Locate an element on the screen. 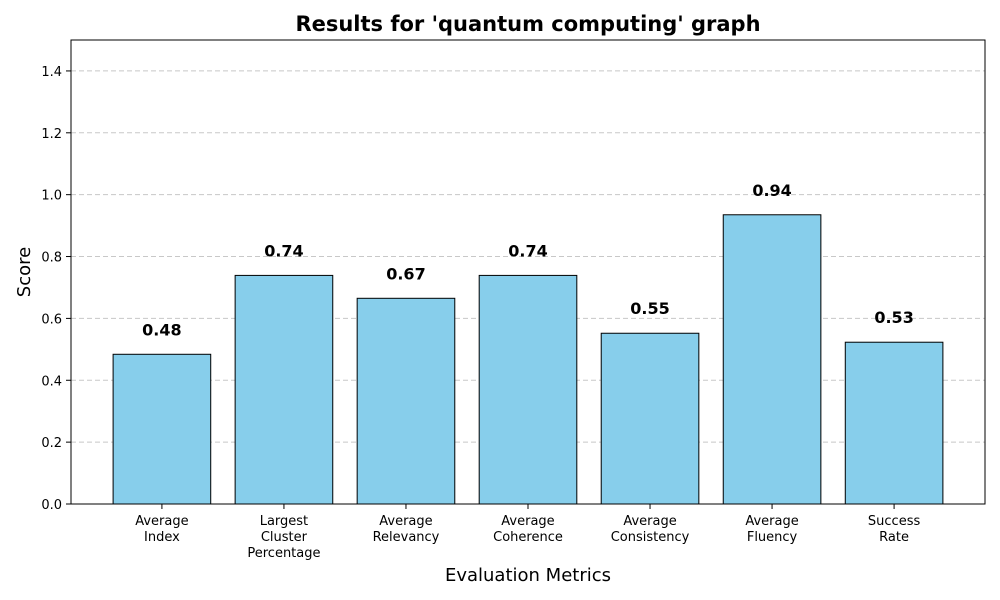 The image size is (1000, 600). x-tick-label: Success Rate is located at coordinates (894, 529).